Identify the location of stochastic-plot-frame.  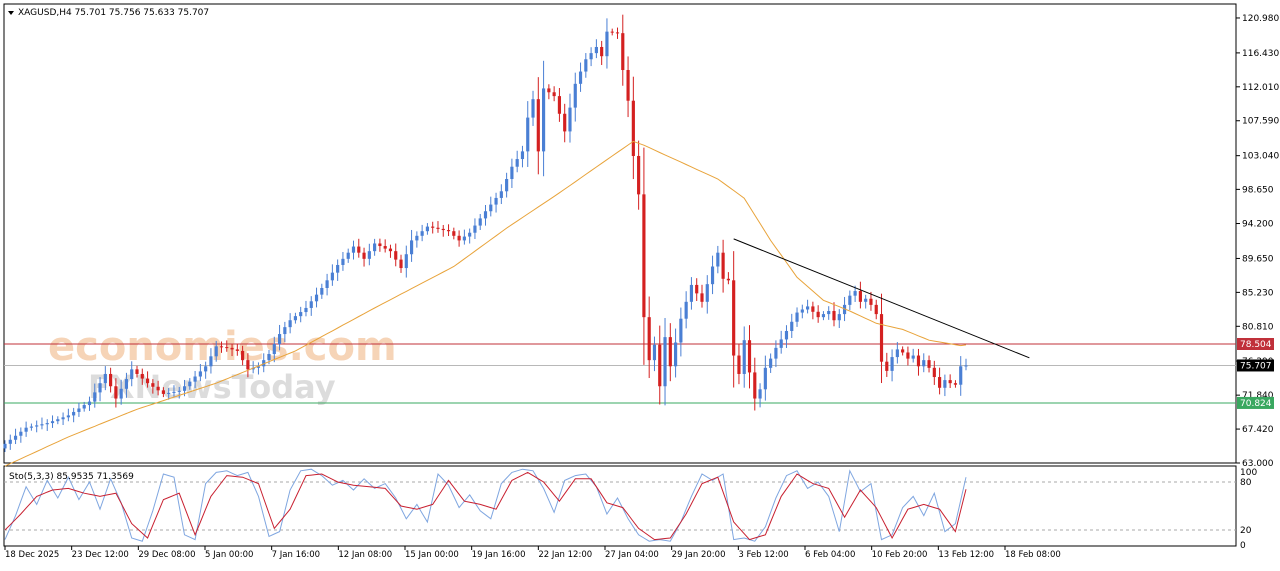
(620, 506).